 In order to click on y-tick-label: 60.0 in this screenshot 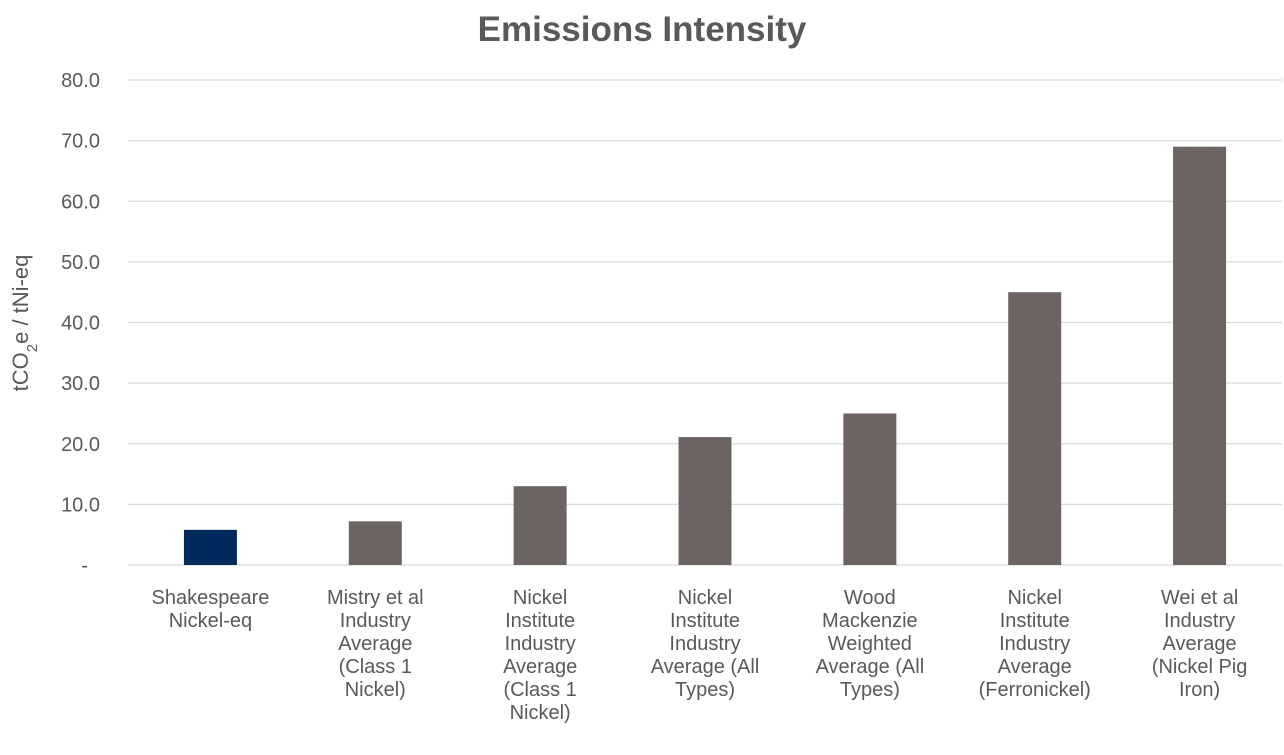, I will do `click(80, 202)`.